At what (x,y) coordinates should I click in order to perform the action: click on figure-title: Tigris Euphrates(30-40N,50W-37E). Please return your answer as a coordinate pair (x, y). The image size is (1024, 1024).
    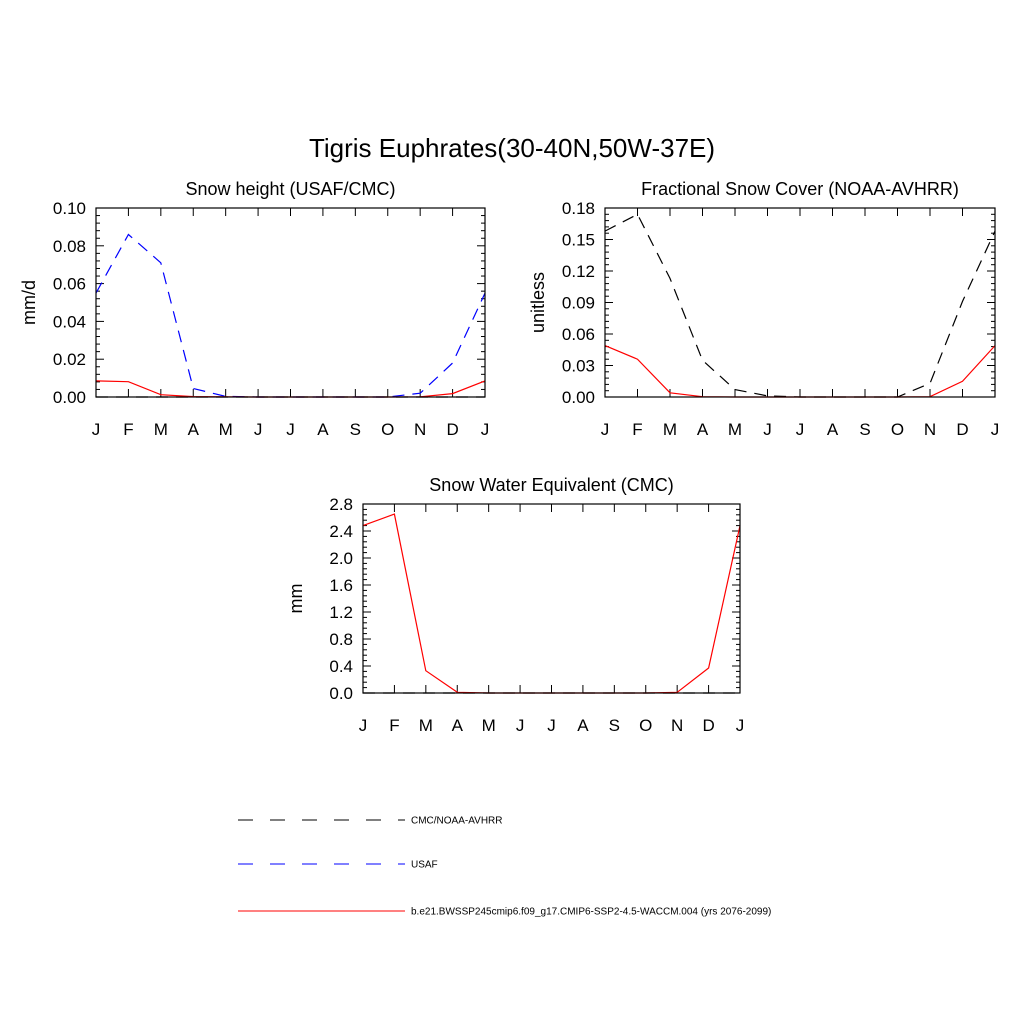
    Looking at the image, I should click on (512, 148).